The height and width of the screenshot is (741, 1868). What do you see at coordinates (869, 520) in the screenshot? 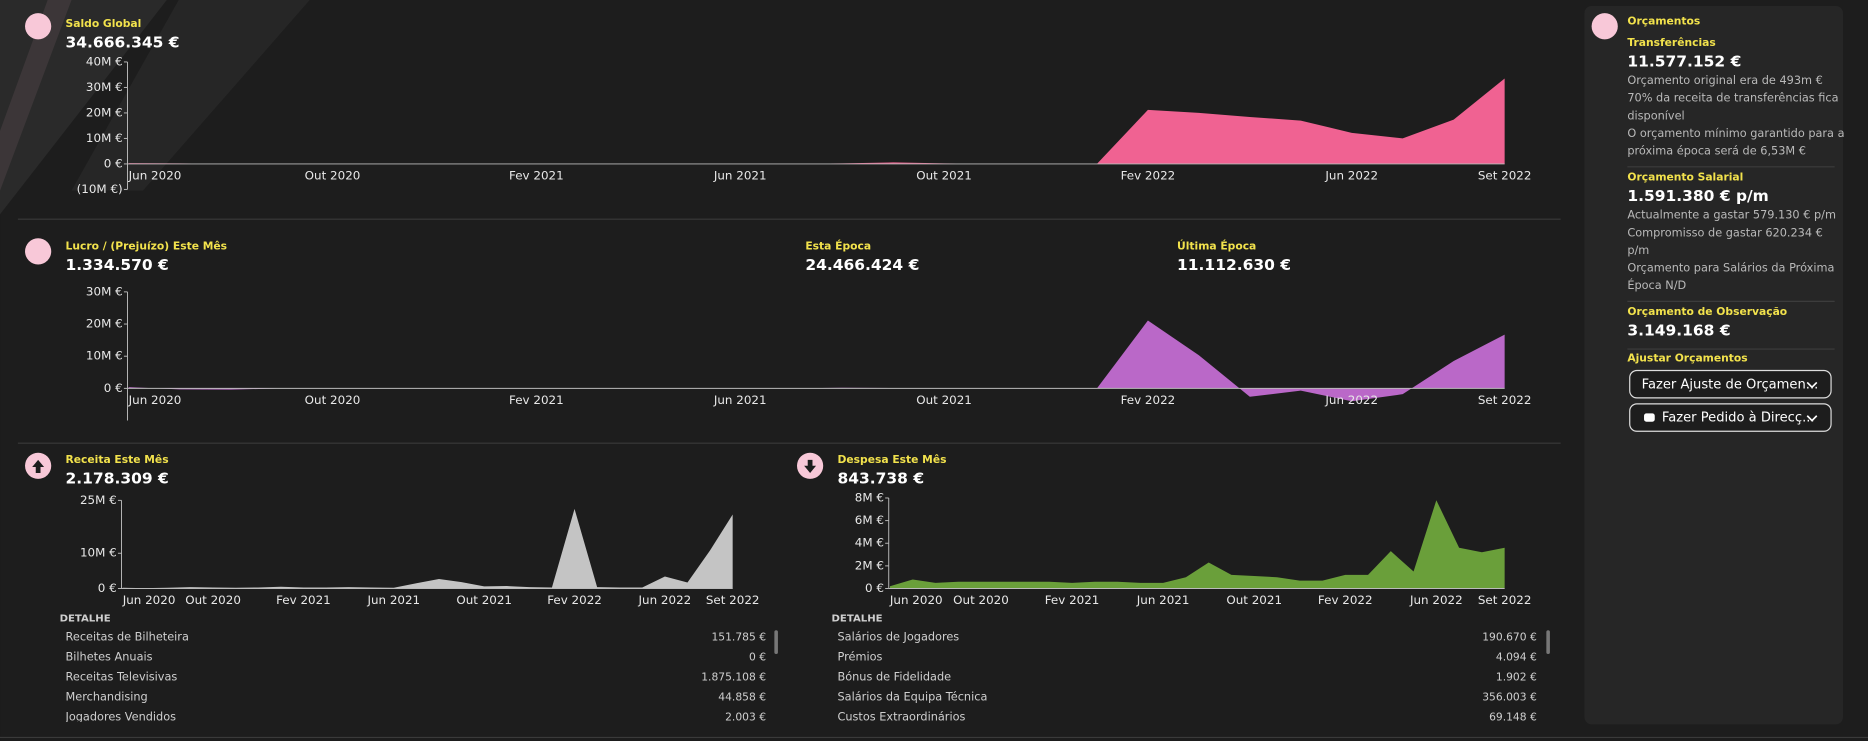
I see `y-tick-label: 6M €` at bounding box center [869, 520].